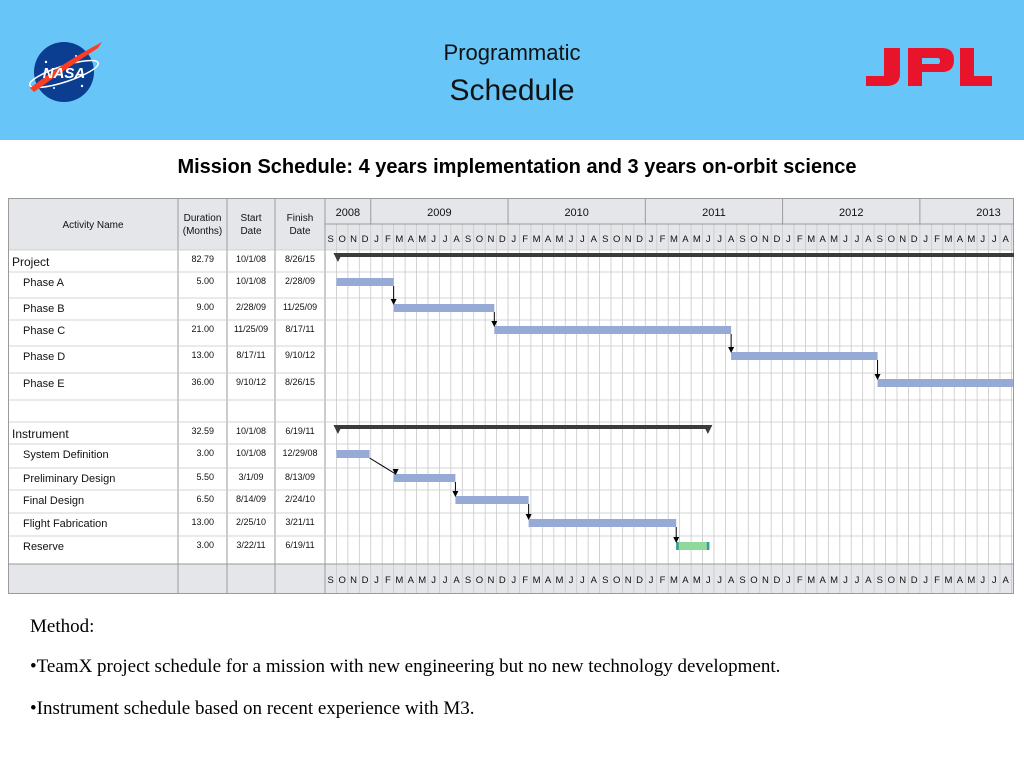 This screenshot has height=768, width=1024. I want to click on year-label: 2012, so click(851, 213).